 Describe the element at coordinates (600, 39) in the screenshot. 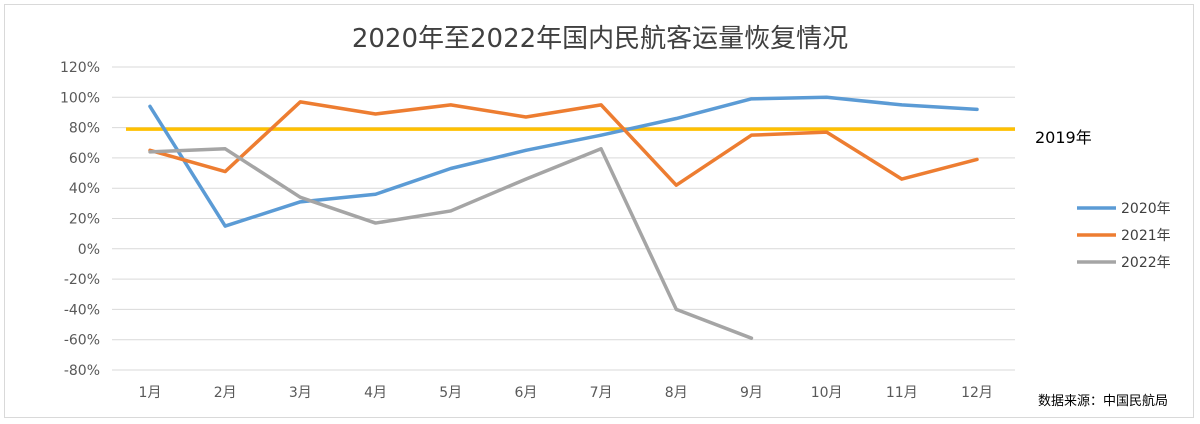

I see `chart-title: 2020年至2022年国内民航客运量恢复情况` at that location.